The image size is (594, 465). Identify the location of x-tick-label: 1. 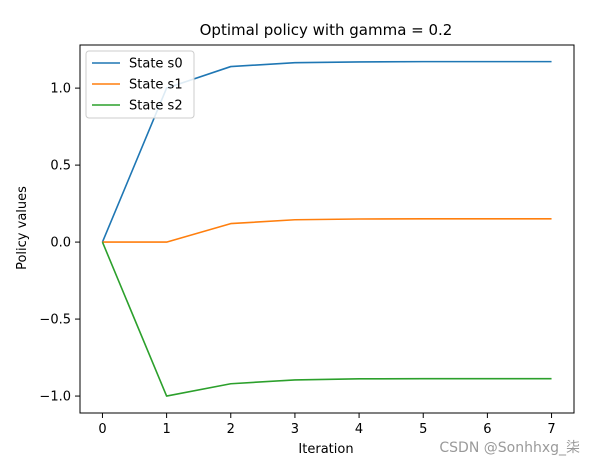
(166, 429).